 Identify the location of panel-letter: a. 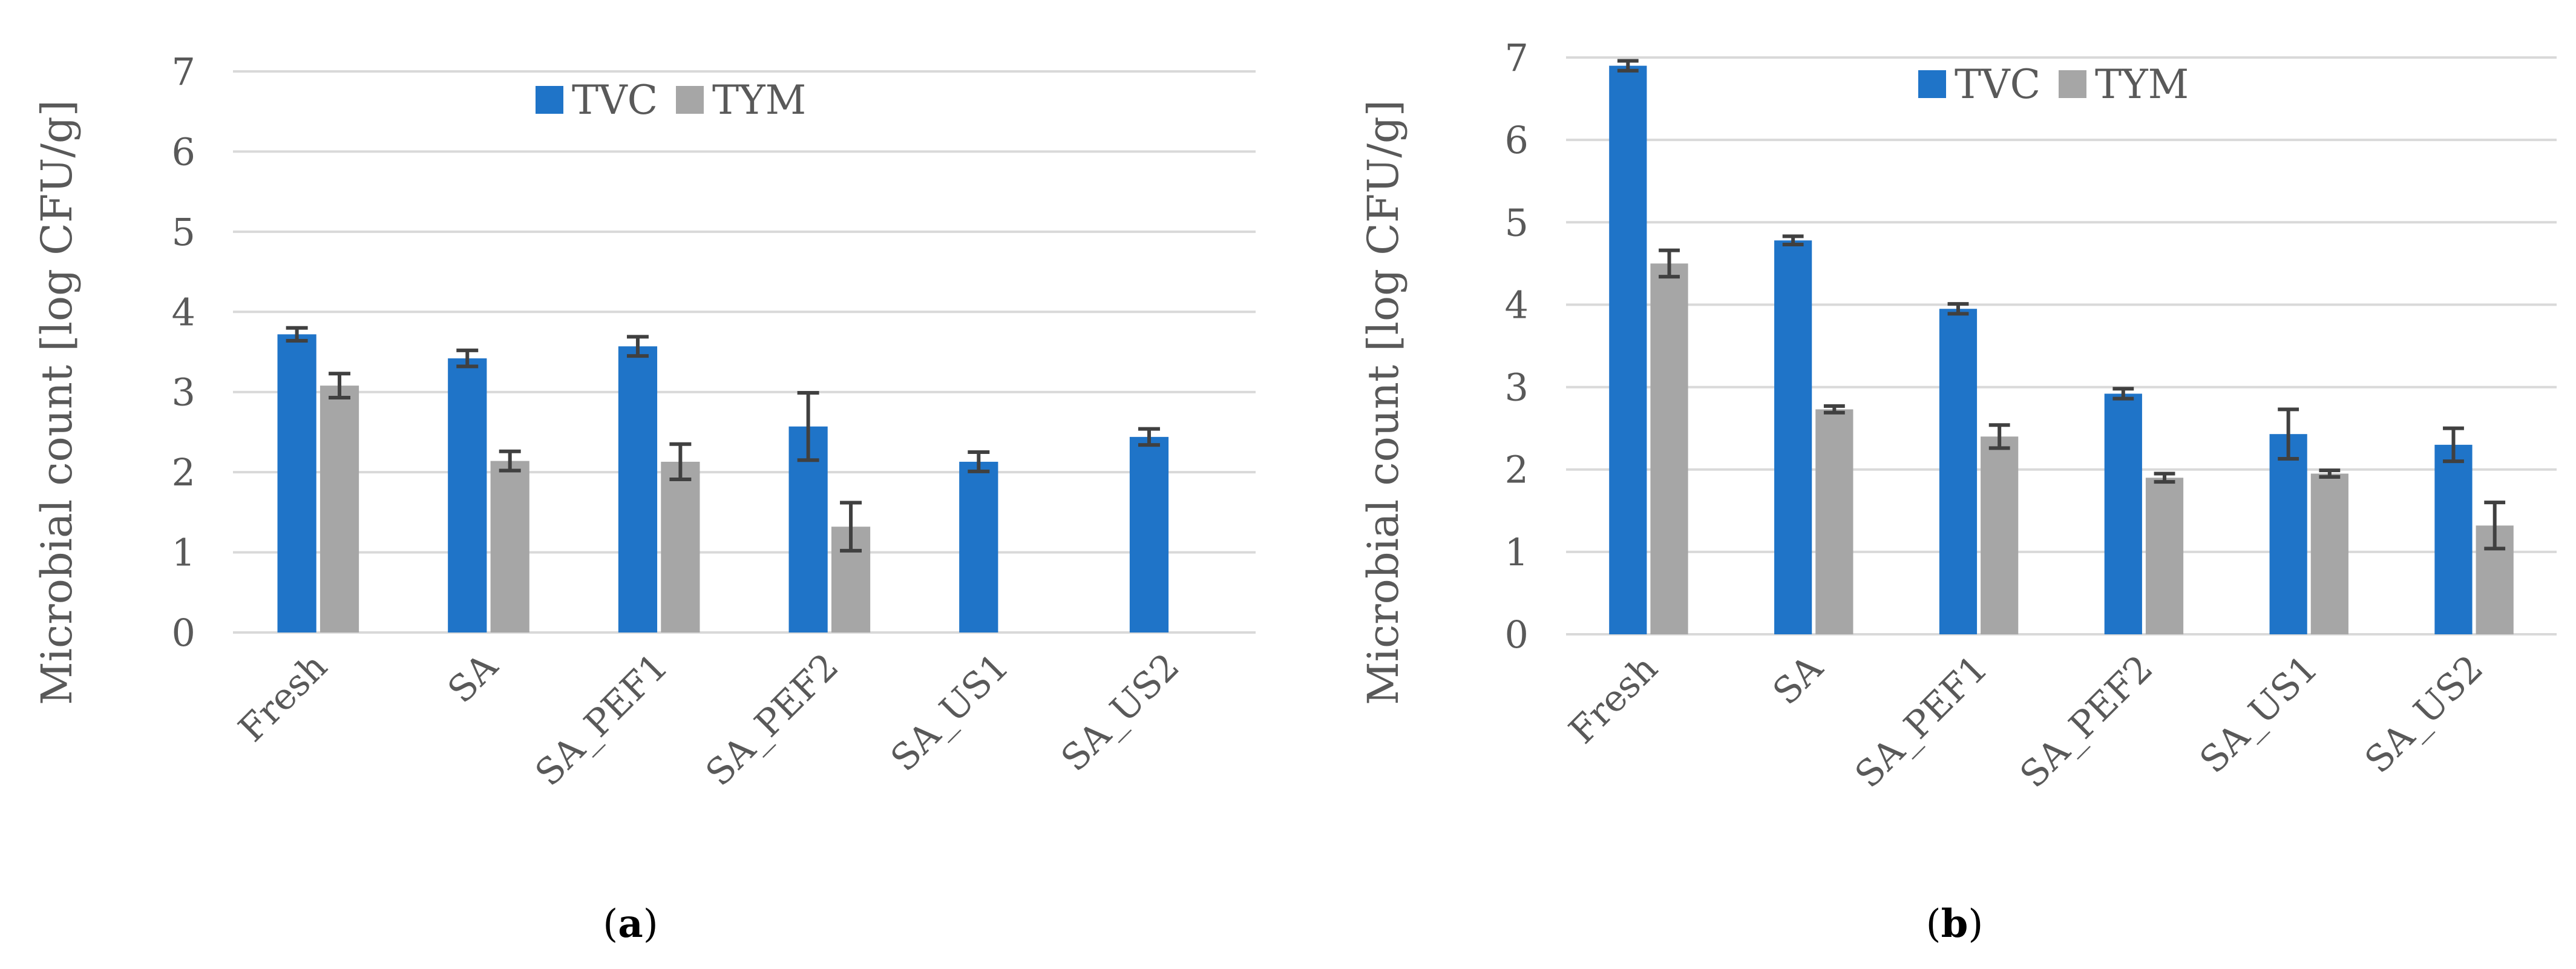
(630, 924).